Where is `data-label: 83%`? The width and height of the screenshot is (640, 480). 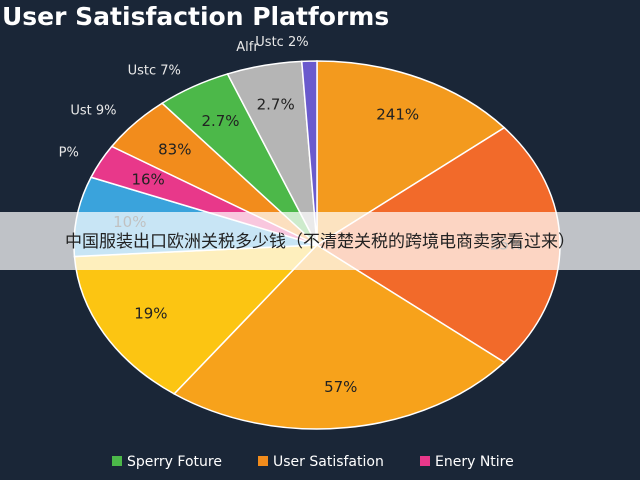
data-label: 83% is located at coordinates (174, 150).